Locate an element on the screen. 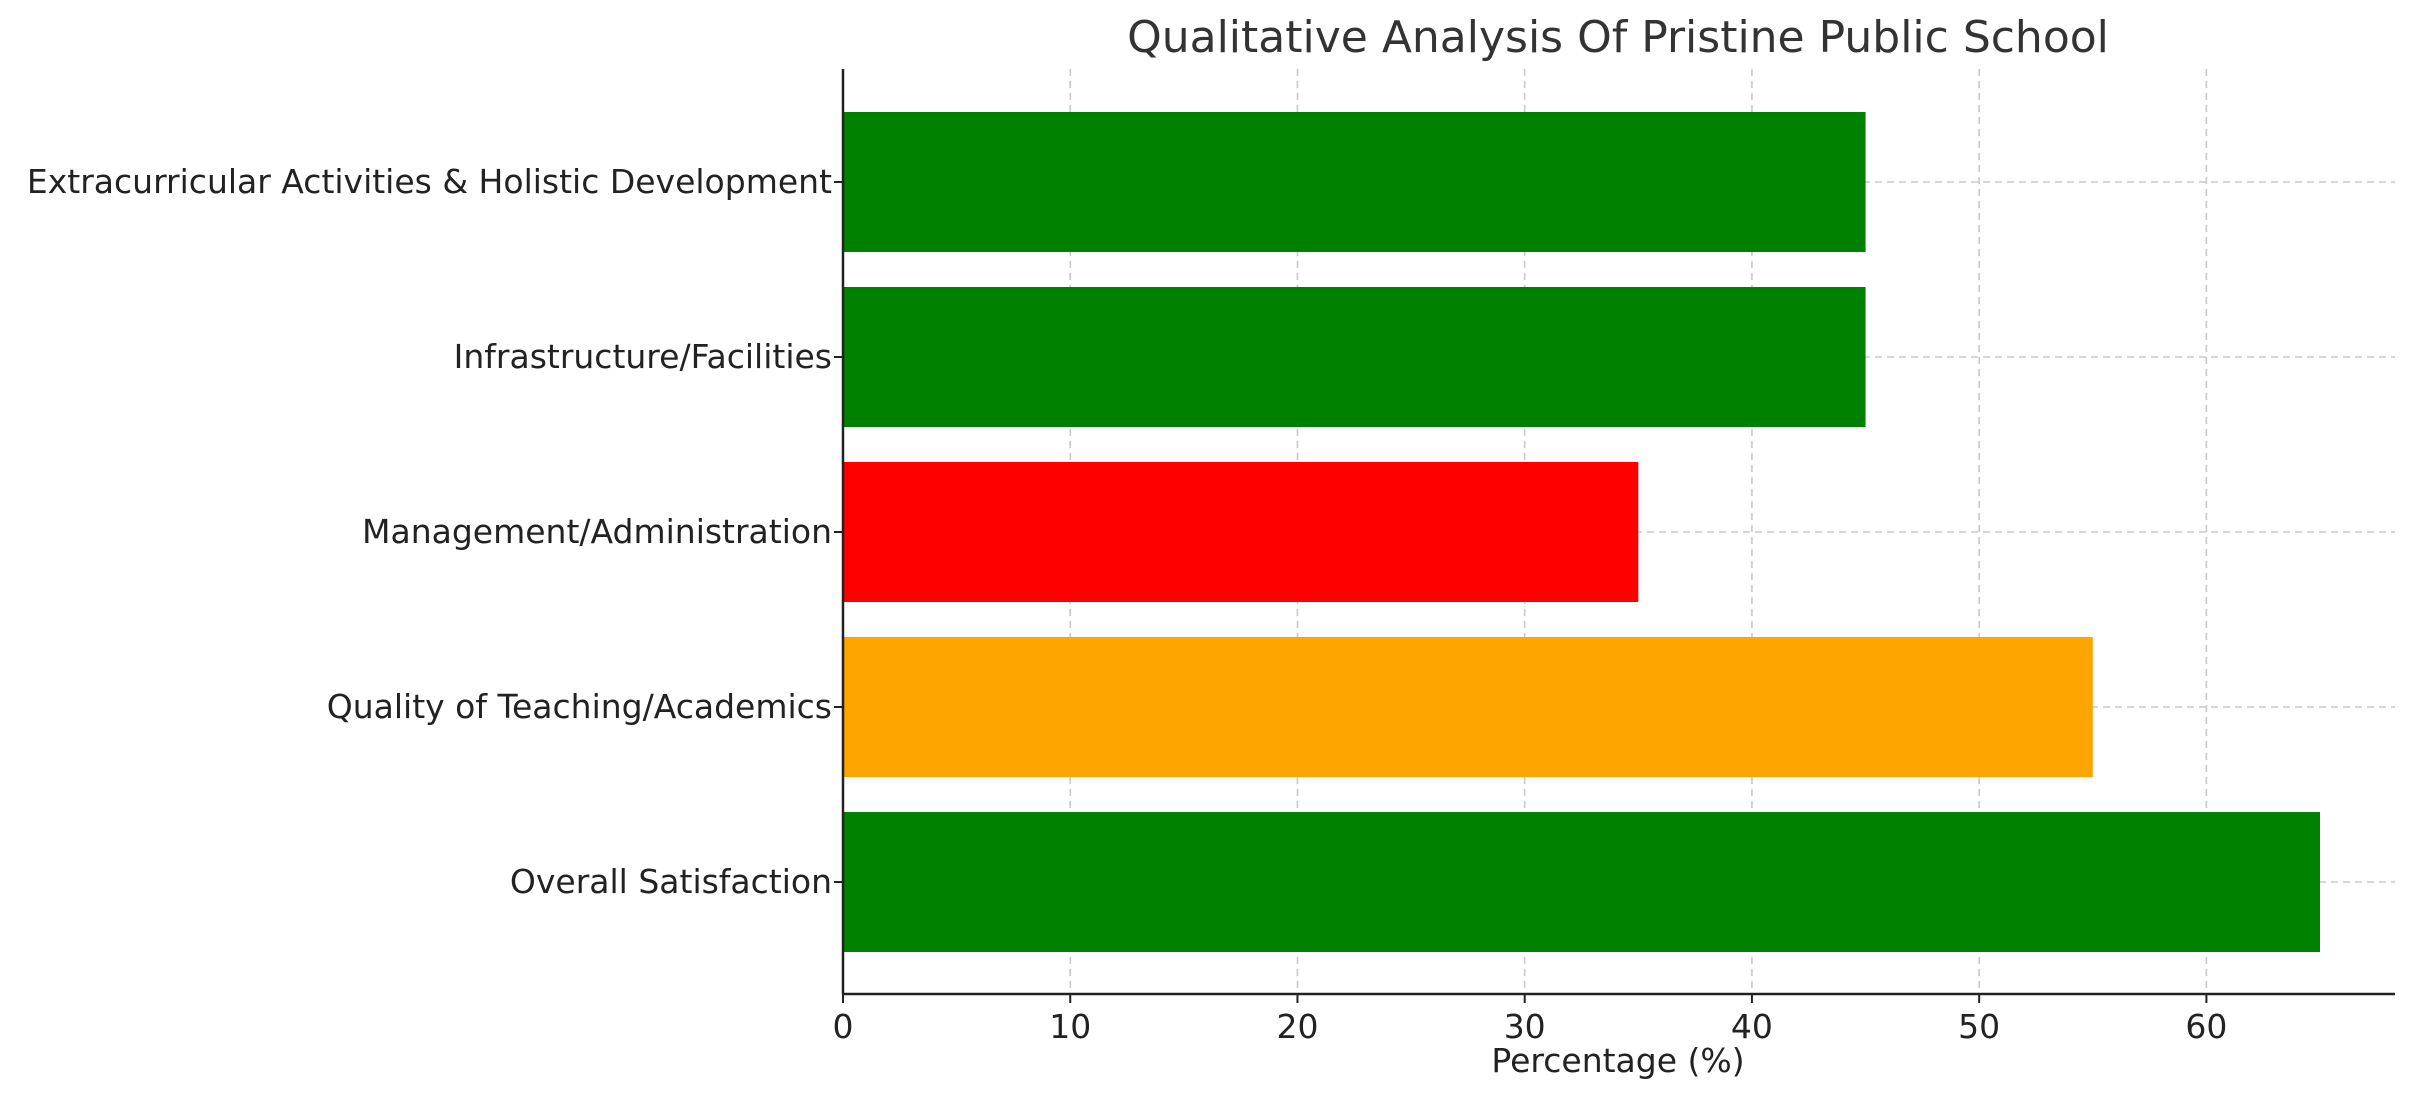 The height and width of the screenshot is (1101, 2413). category-label: Overall Satisfaction is located at coordinates (671, 881).